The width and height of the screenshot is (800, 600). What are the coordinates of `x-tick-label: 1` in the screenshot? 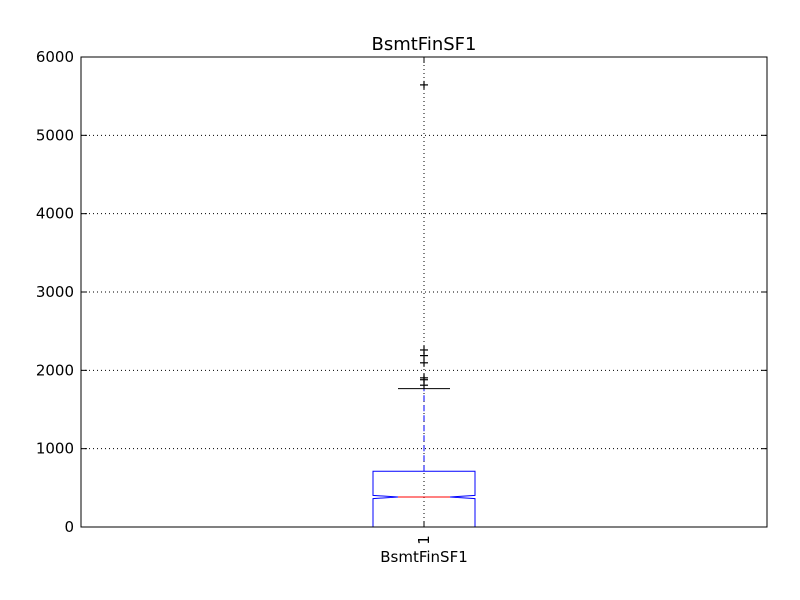 It's located at (424, 540).